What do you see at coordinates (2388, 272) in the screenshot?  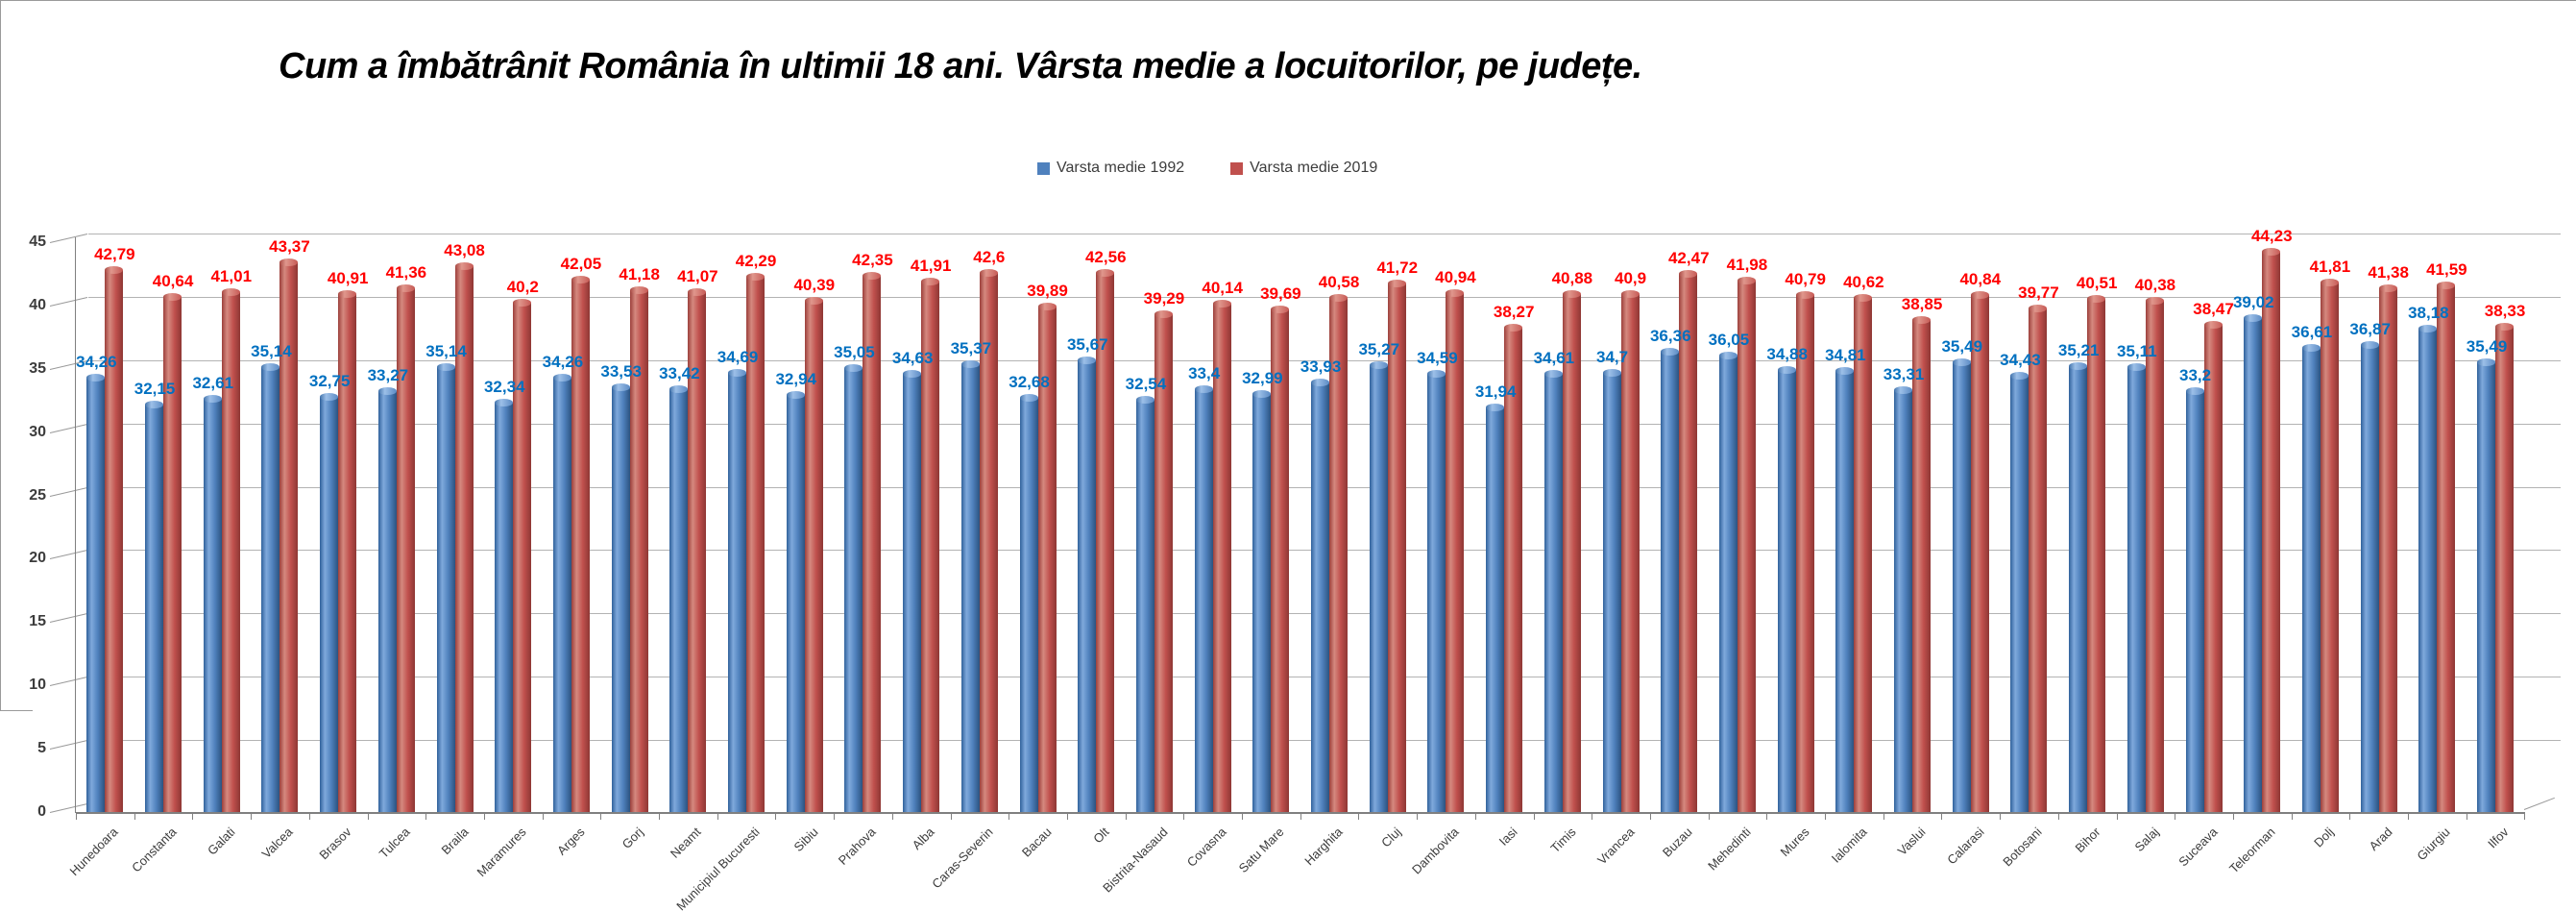 I see `value-label-2019: 41,38` at bounding box center [2388, 272].